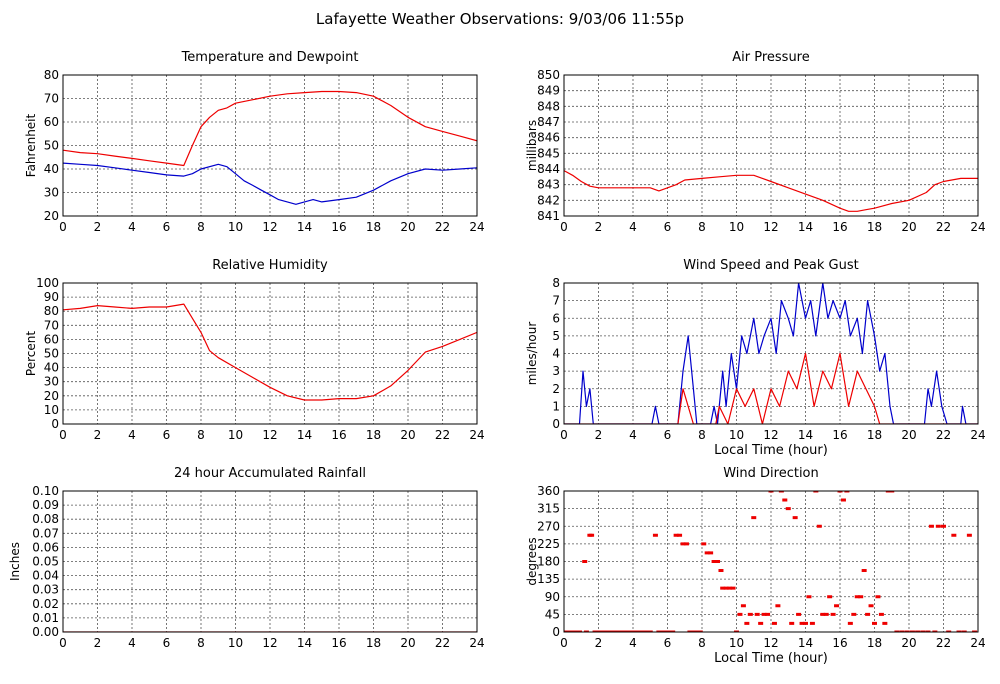  I want to click on y-tick-label: 0.05, so click(45, 562).